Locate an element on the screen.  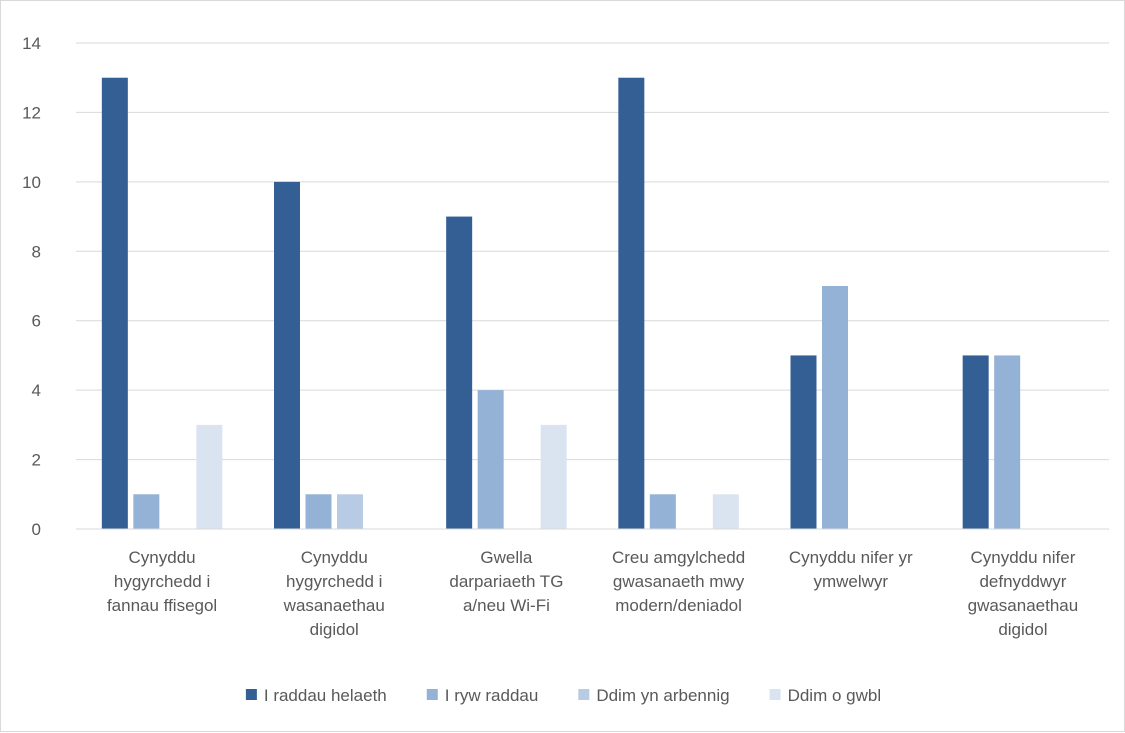
category-label-line: modern/deniadol is located at coordinates (678, 605).